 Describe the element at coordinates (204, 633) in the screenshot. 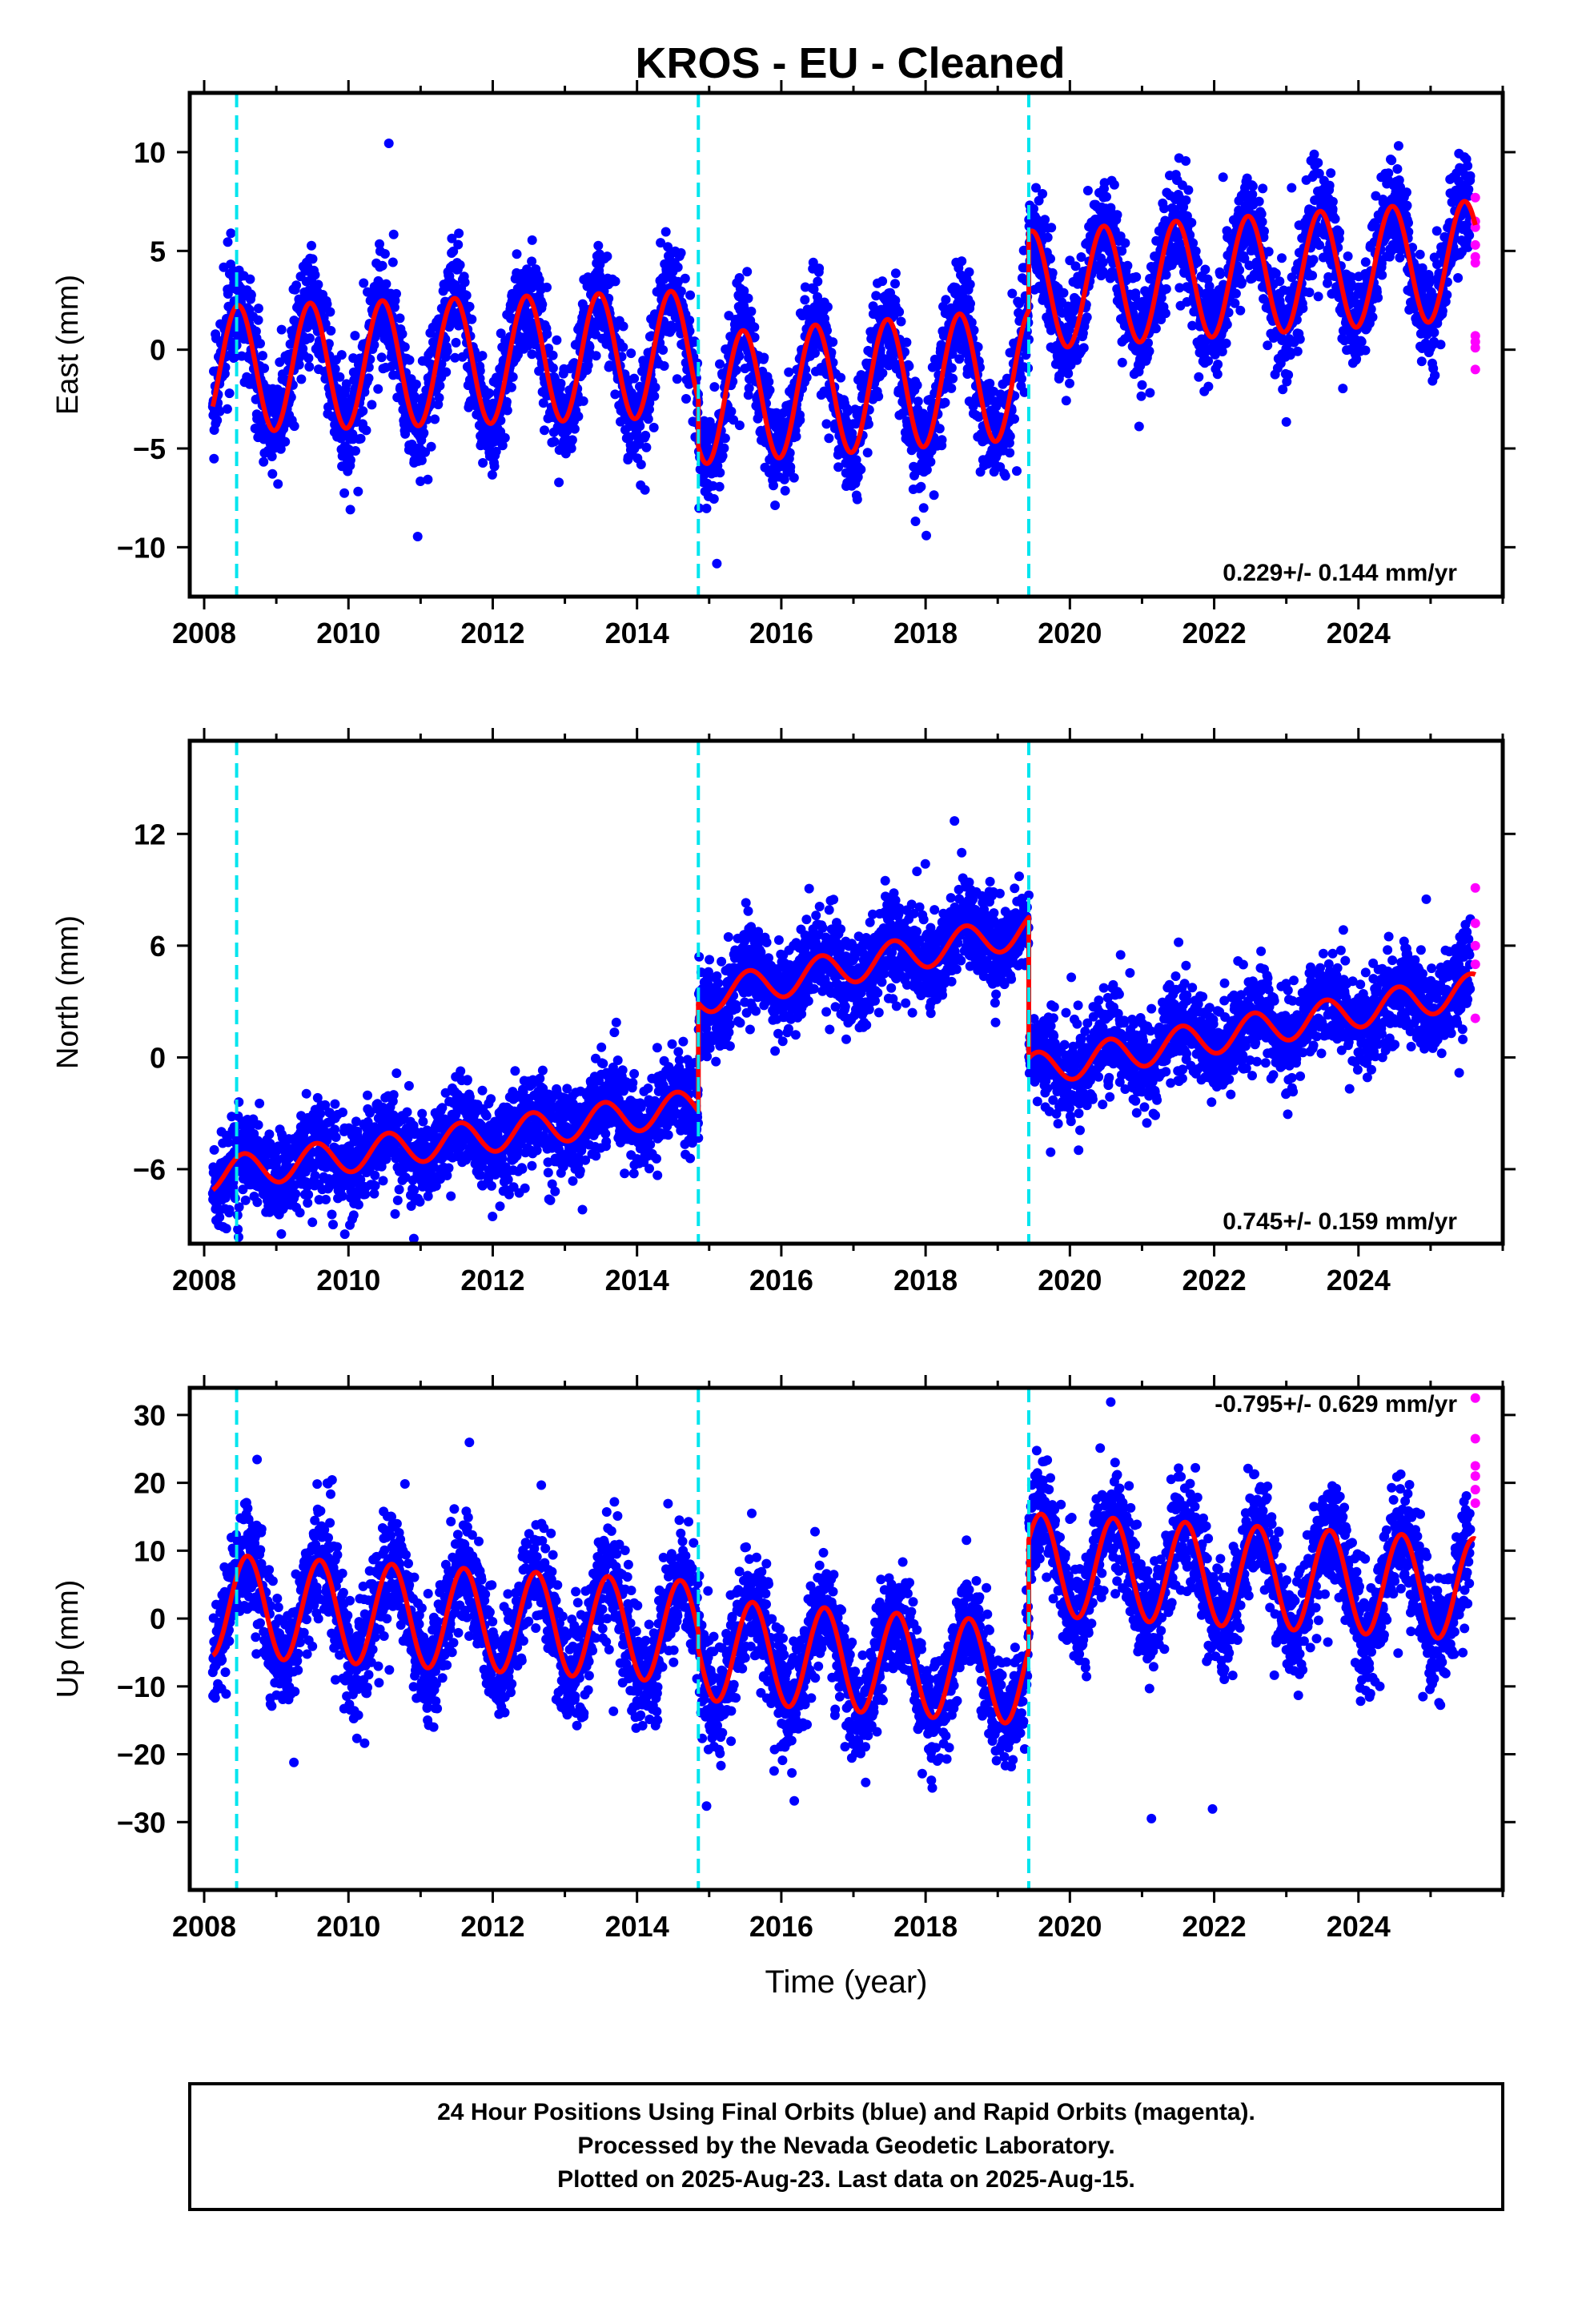

I see `x-tick-label: 2008` at that location.